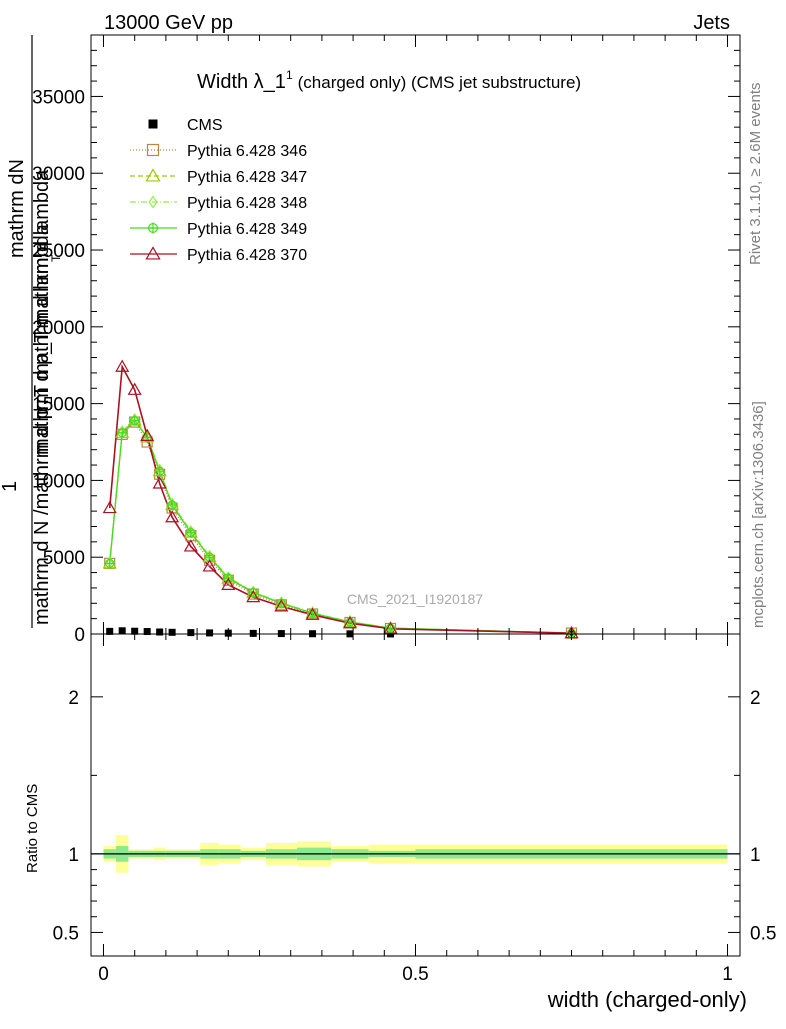 The height and width of the screenshot is (1029, 786). I want to click on y-tick-label: 35000, so click(58, 97).